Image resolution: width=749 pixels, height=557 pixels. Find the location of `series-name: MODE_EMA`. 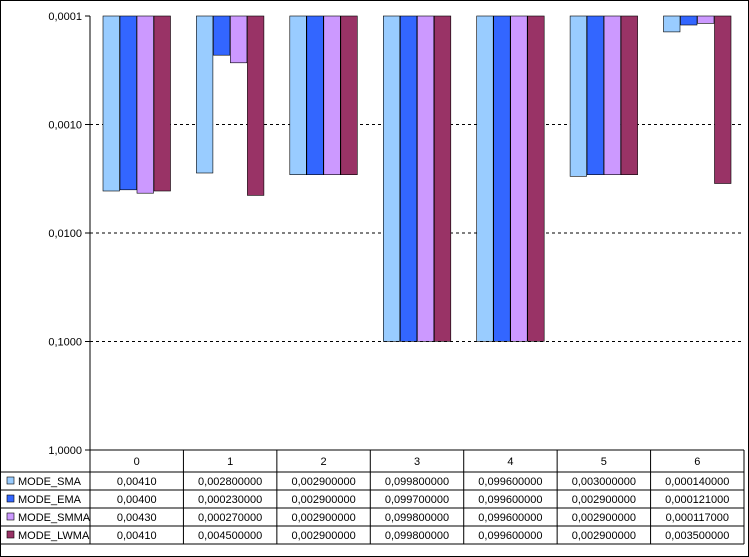

series-name: MODE_EMA is located at coordinates (50, 500).